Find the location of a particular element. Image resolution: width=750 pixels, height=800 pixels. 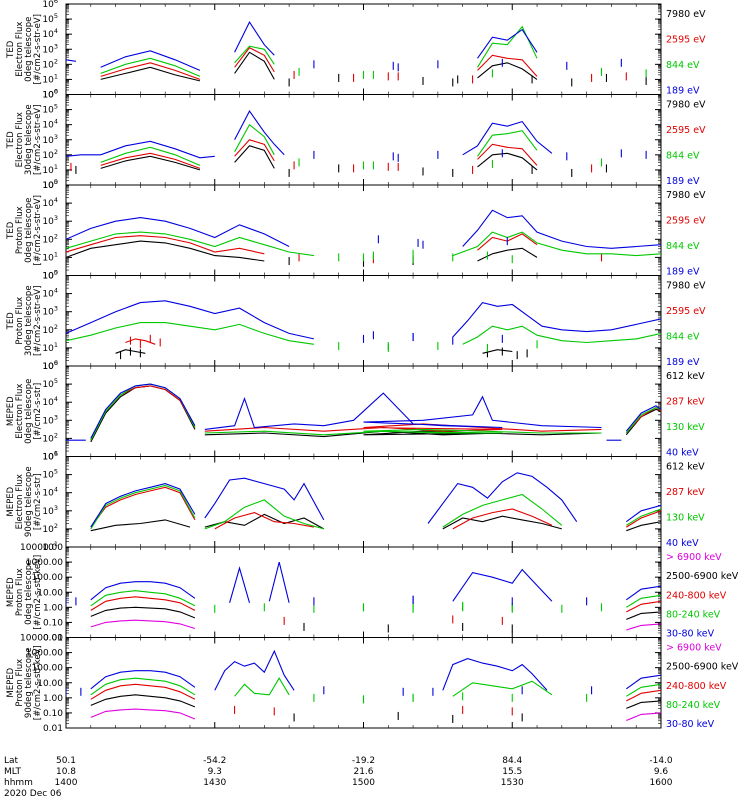

legend-entry: 30-80 keV is located at coordinates (690, 724).